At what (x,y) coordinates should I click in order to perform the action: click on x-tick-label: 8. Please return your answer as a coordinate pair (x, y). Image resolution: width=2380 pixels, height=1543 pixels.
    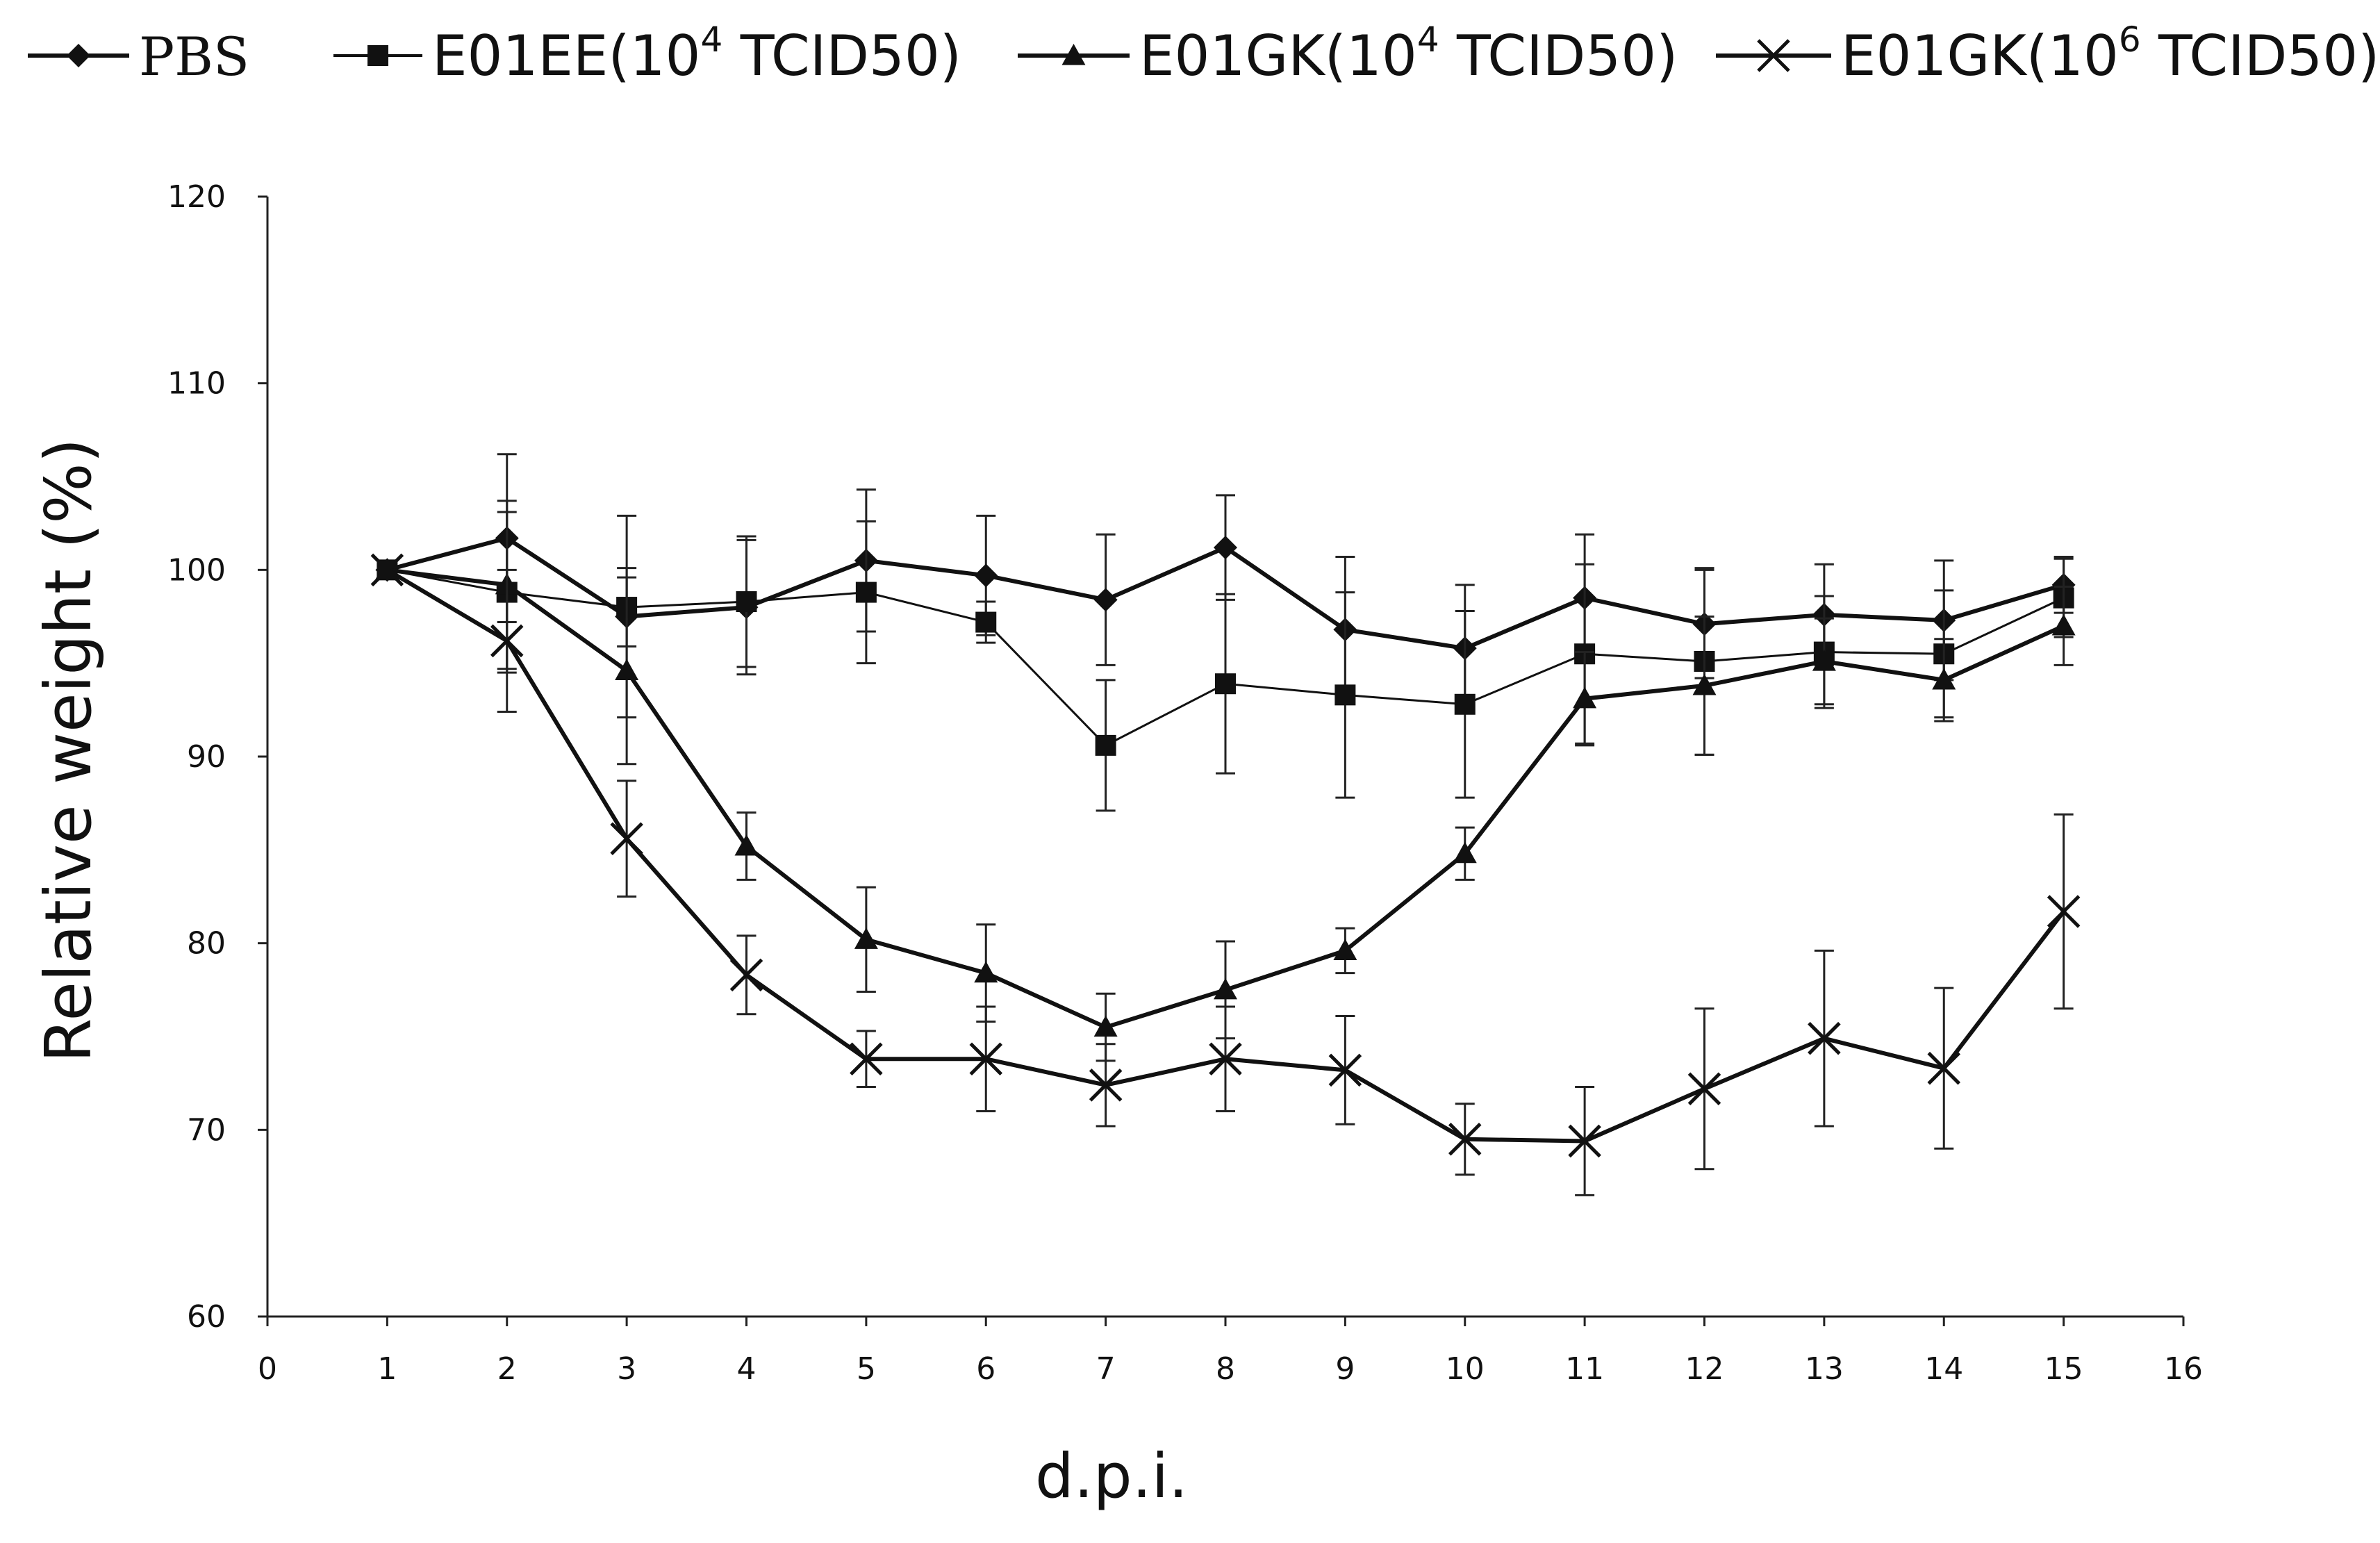
    Looking at the image, I should click on (1225, 1369).